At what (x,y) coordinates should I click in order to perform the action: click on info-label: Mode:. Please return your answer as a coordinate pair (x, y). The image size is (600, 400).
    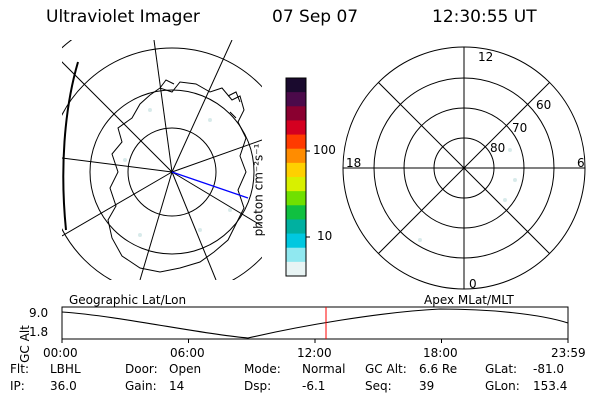
    Looking at the image, I should click on (262, 369).